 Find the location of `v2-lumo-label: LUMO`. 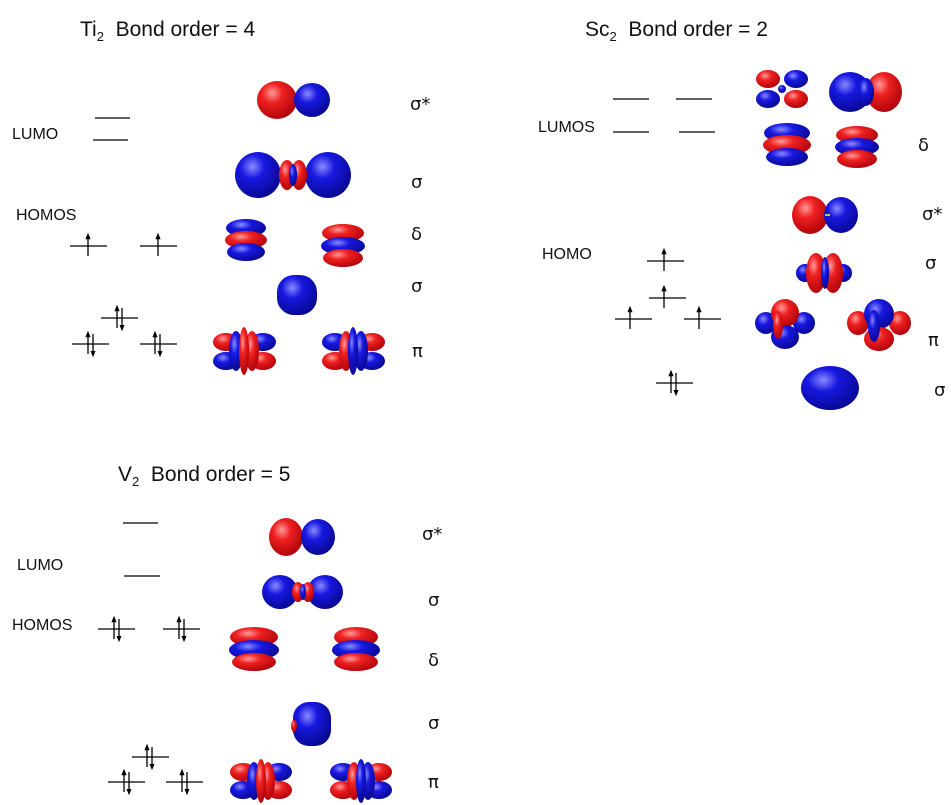

v2-lumo-label: LUMO is located at coordinates (40, 565).